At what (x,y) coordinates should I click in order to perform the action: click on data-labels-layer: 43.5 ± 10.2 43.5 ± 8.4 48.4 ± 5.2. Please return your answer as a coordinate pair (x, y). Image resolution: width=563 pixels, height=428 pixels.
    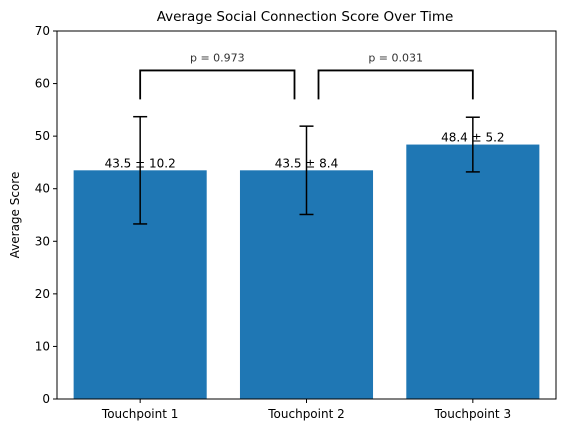
    Looking at the image, I should click on (305, 151).